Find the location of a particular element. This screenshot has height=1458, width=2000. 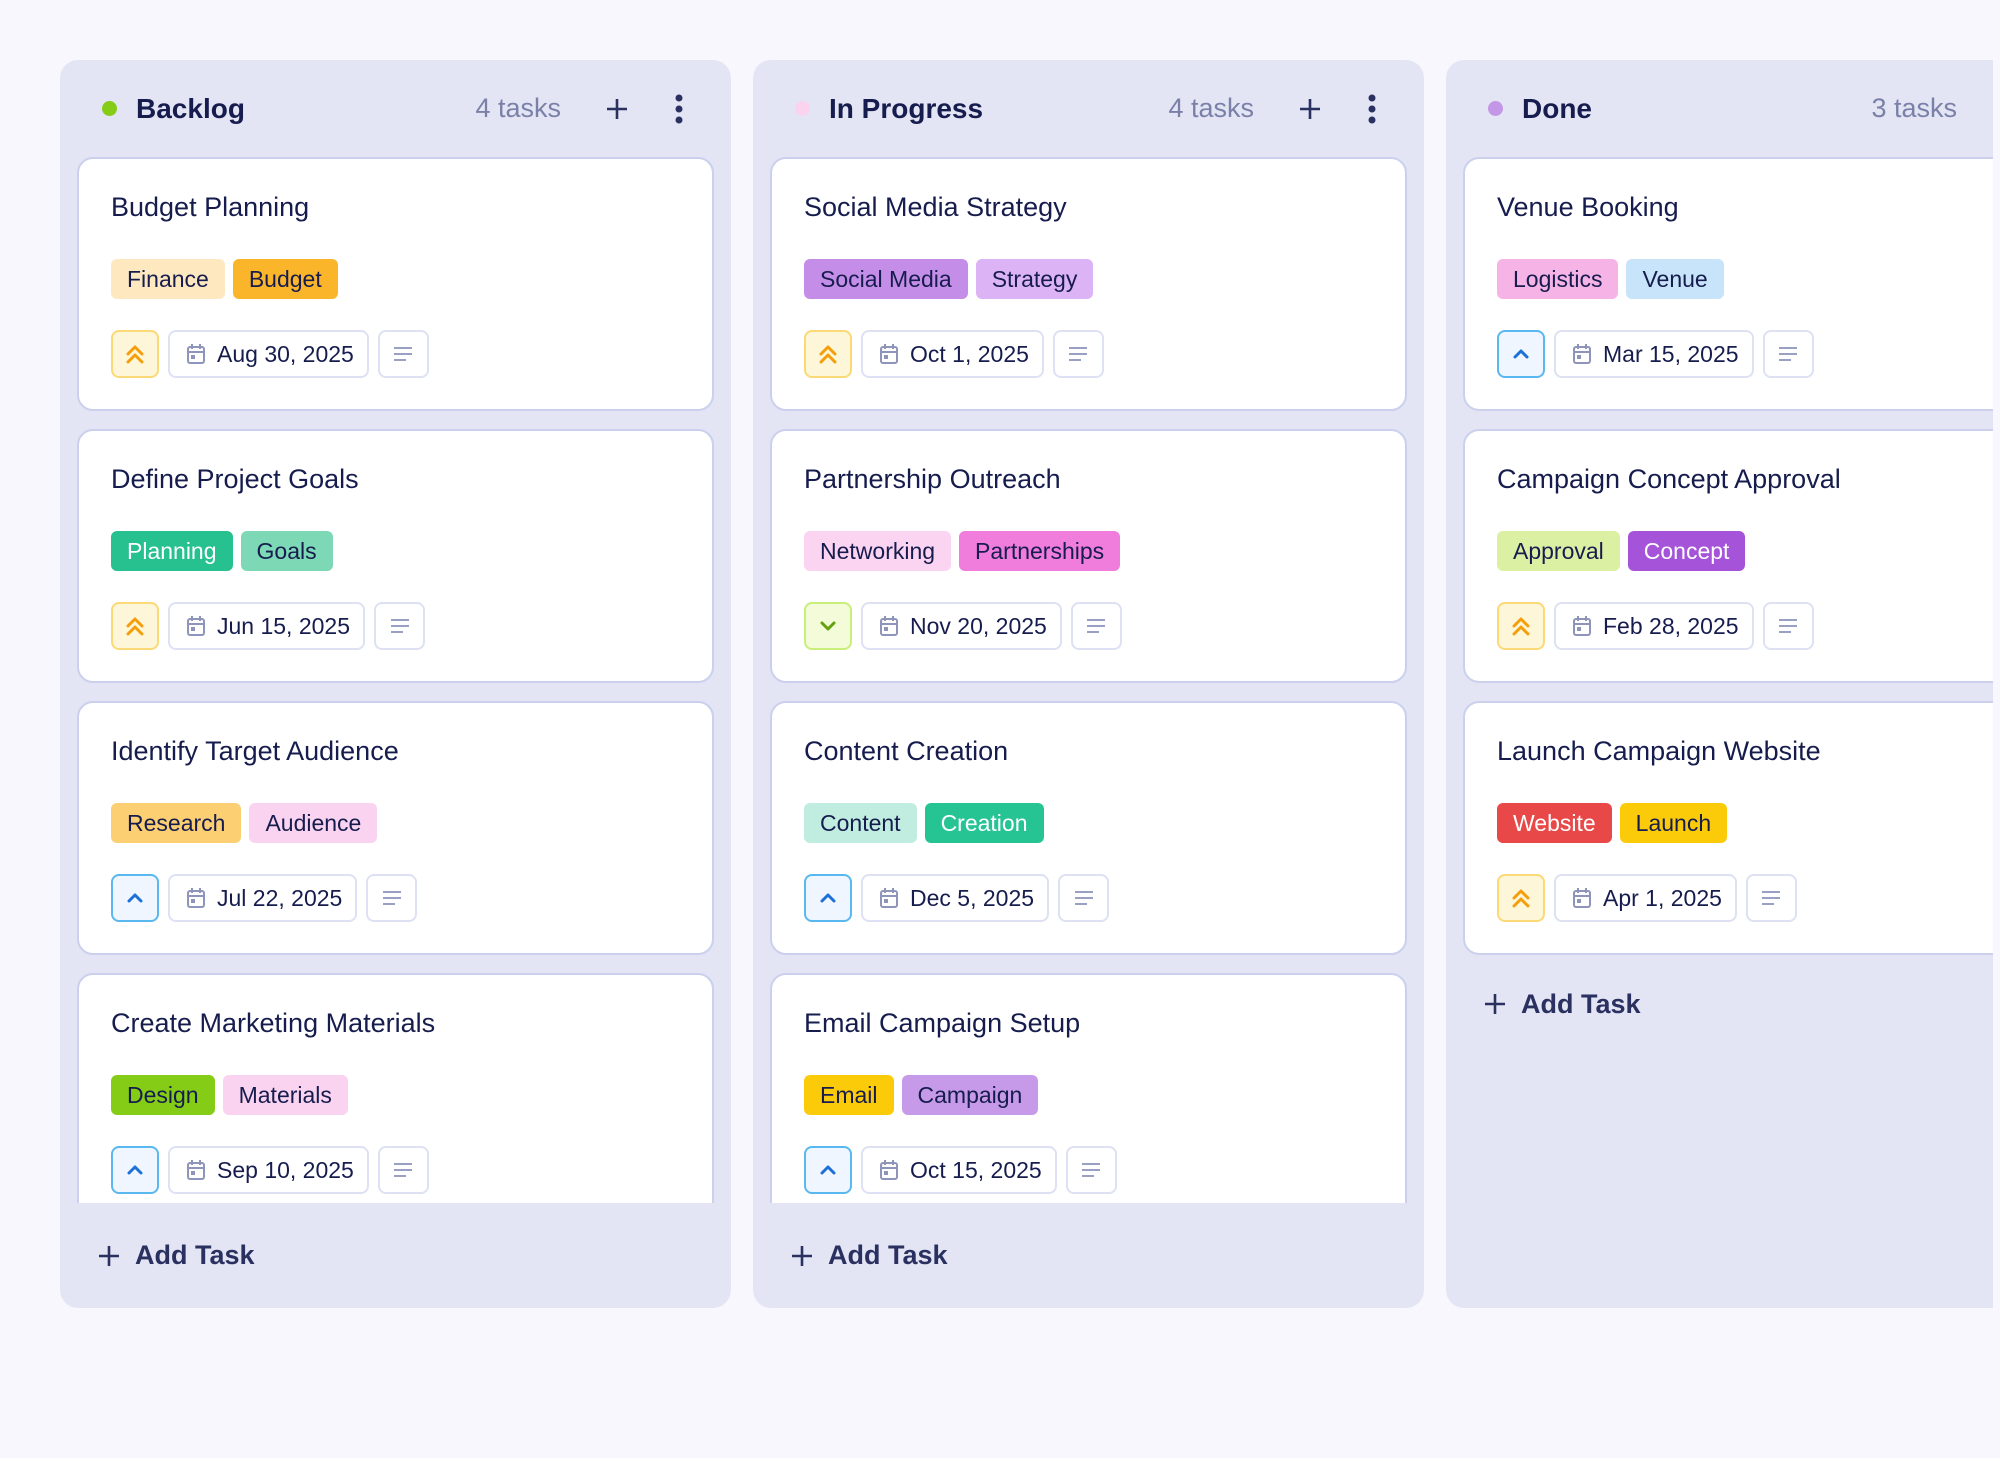

chevron-down-icon is located at coordinates (828, 626).